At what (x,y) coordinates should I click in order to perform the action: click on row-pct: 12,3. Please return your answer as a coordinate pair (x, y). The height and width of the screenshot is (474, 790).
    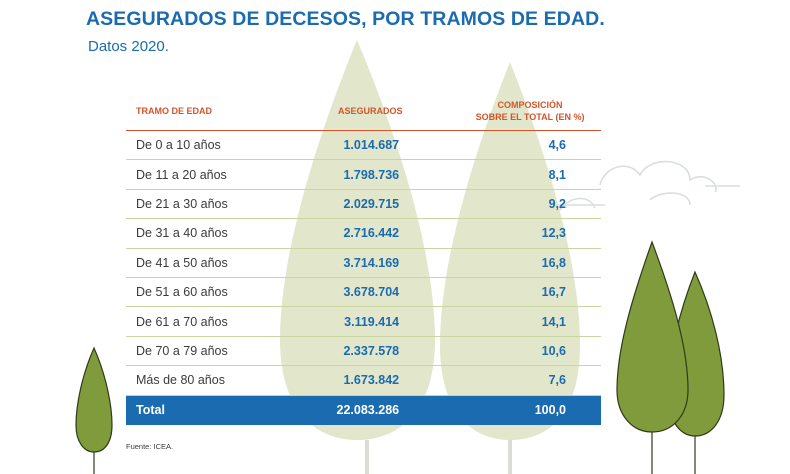
    Looking at the image, I should click on (530, 233).